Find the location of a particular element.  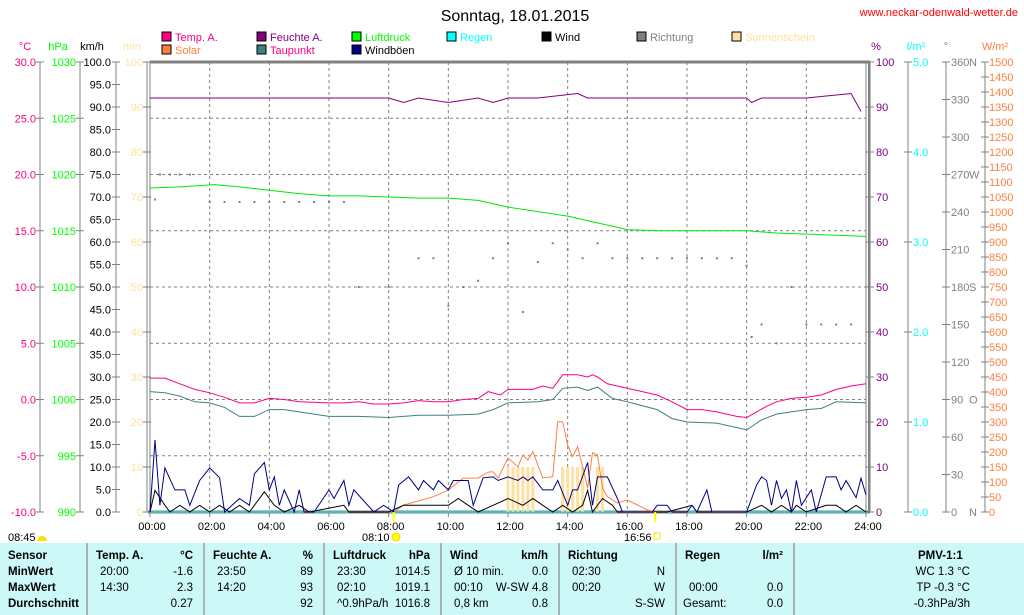

compass-label: W is located at coordinates (974, 176).